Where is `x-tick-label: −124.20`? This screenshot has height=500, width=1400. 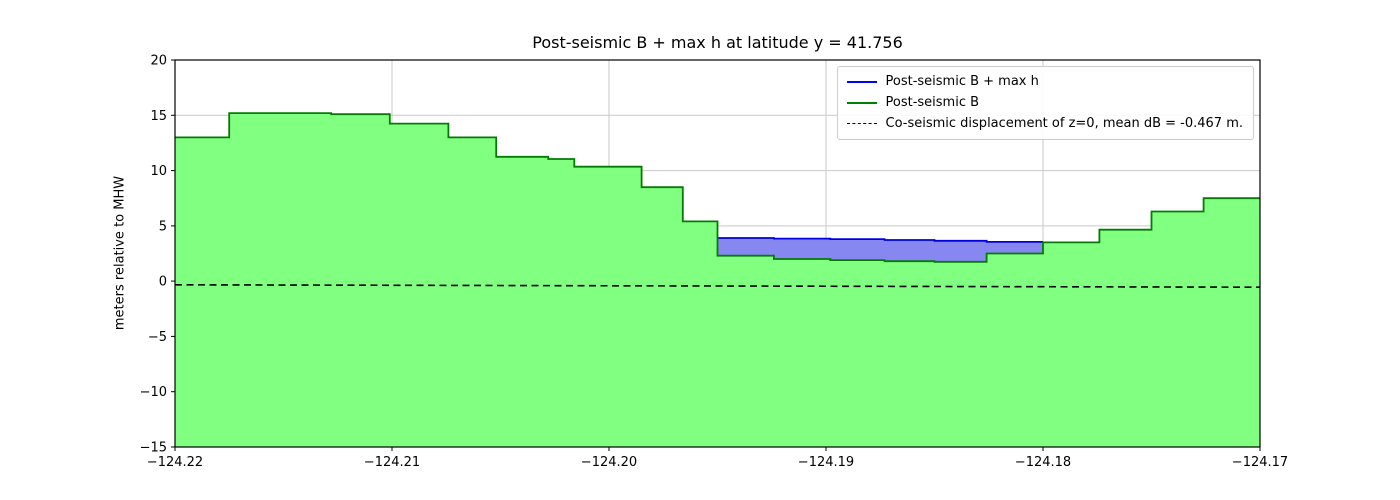
x-tick-label: −124.20 is located at coordinates (609, 462).